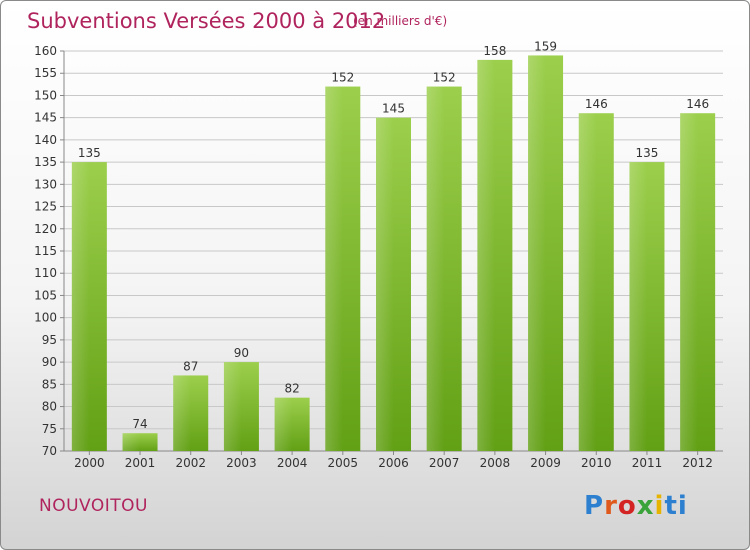 Image resolution: width=750 pixels, height=550 pixels. I want to click on y-tick-label: 110, so click(45, 273).